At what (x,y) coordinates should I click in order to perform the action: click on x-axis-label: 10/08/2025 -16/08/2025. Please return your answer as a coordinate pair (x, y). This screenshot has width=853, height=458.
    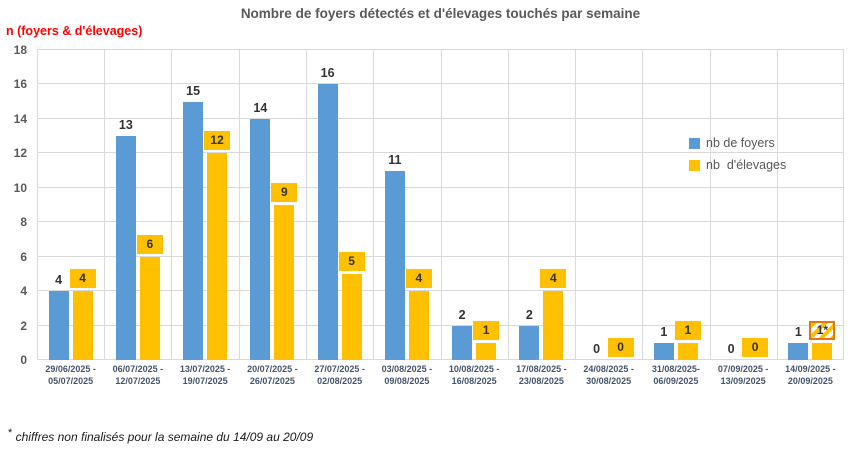
    Looking at the image, I should click on (474, 375).